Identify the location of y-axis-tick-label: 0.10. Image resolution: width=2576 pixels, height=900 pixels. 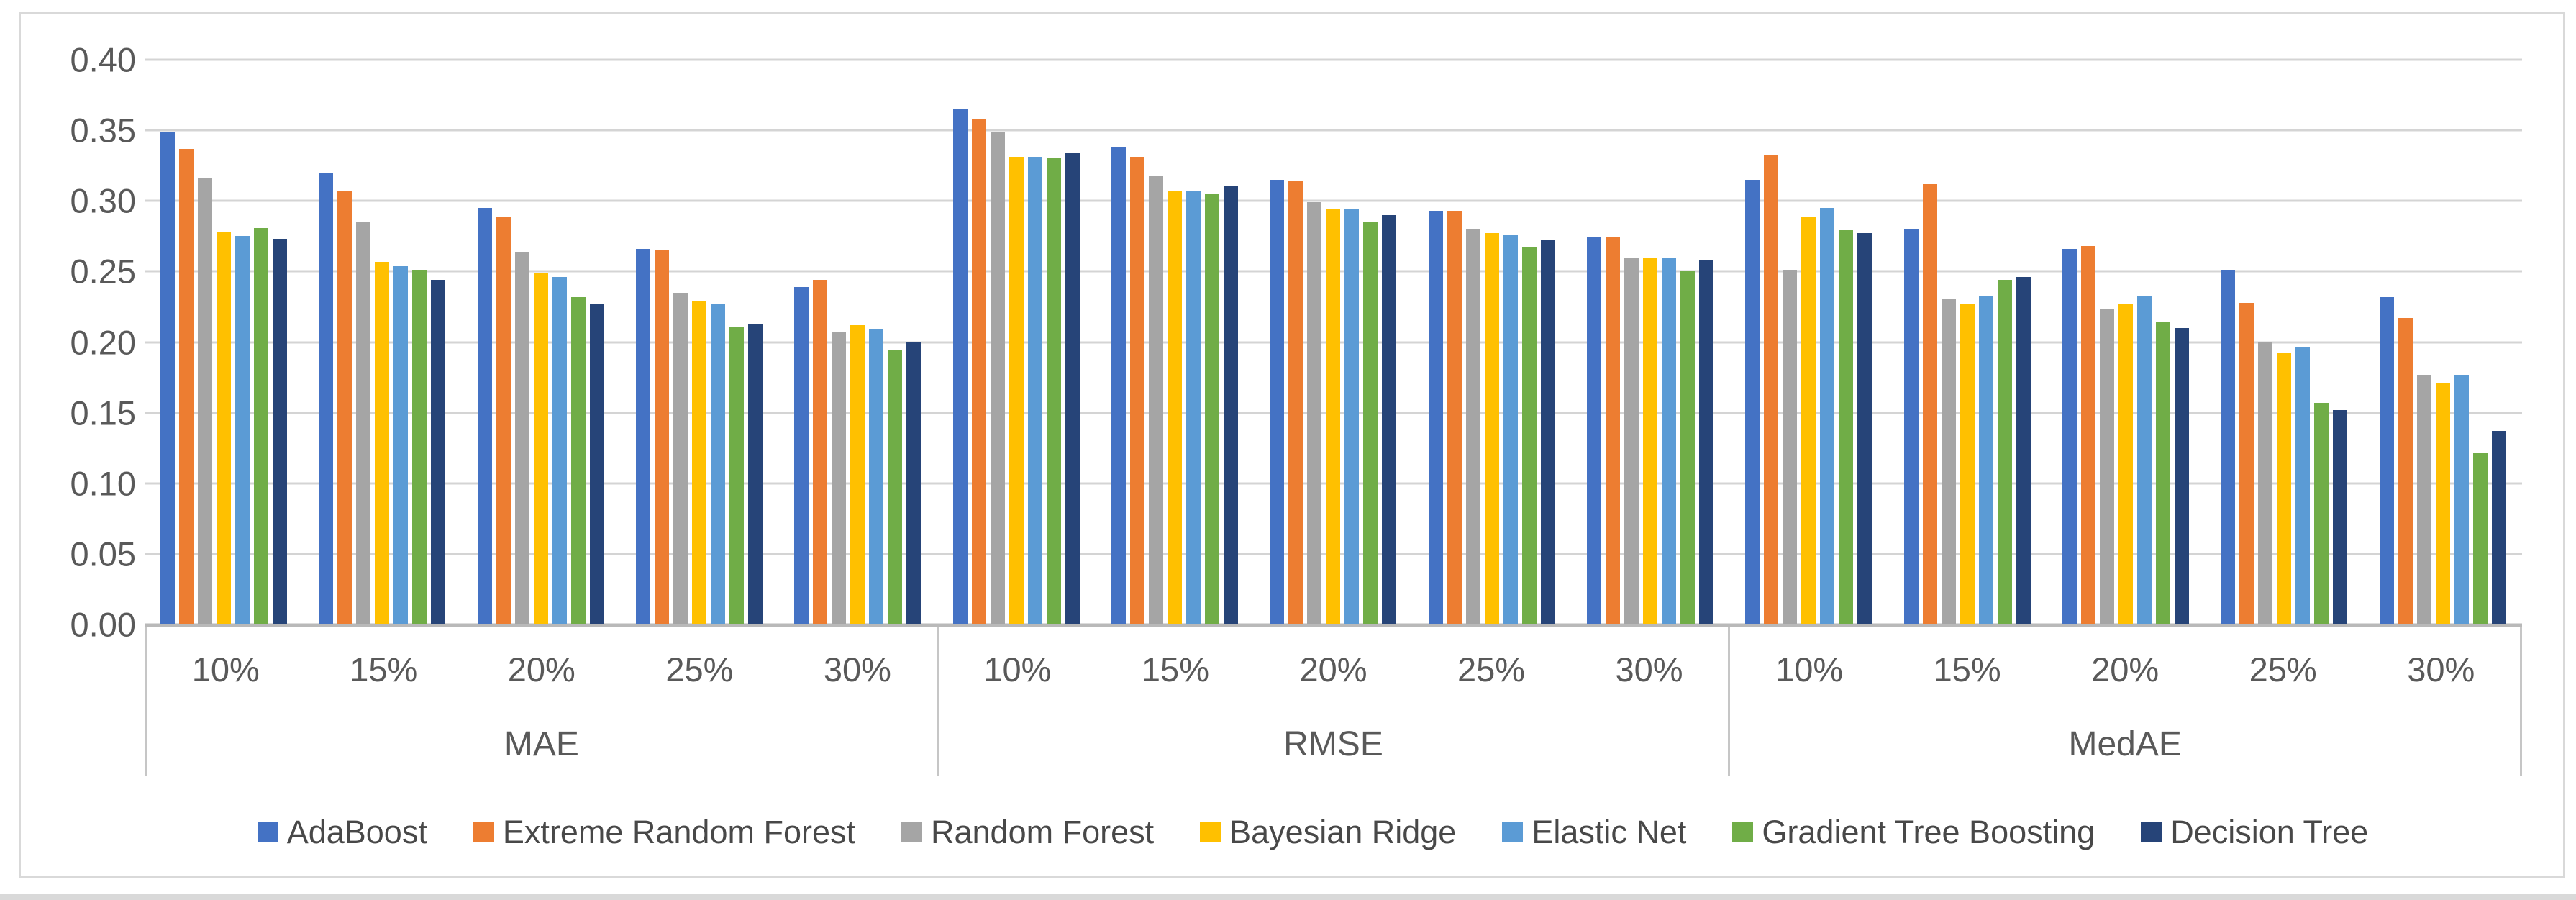
(103, 483).